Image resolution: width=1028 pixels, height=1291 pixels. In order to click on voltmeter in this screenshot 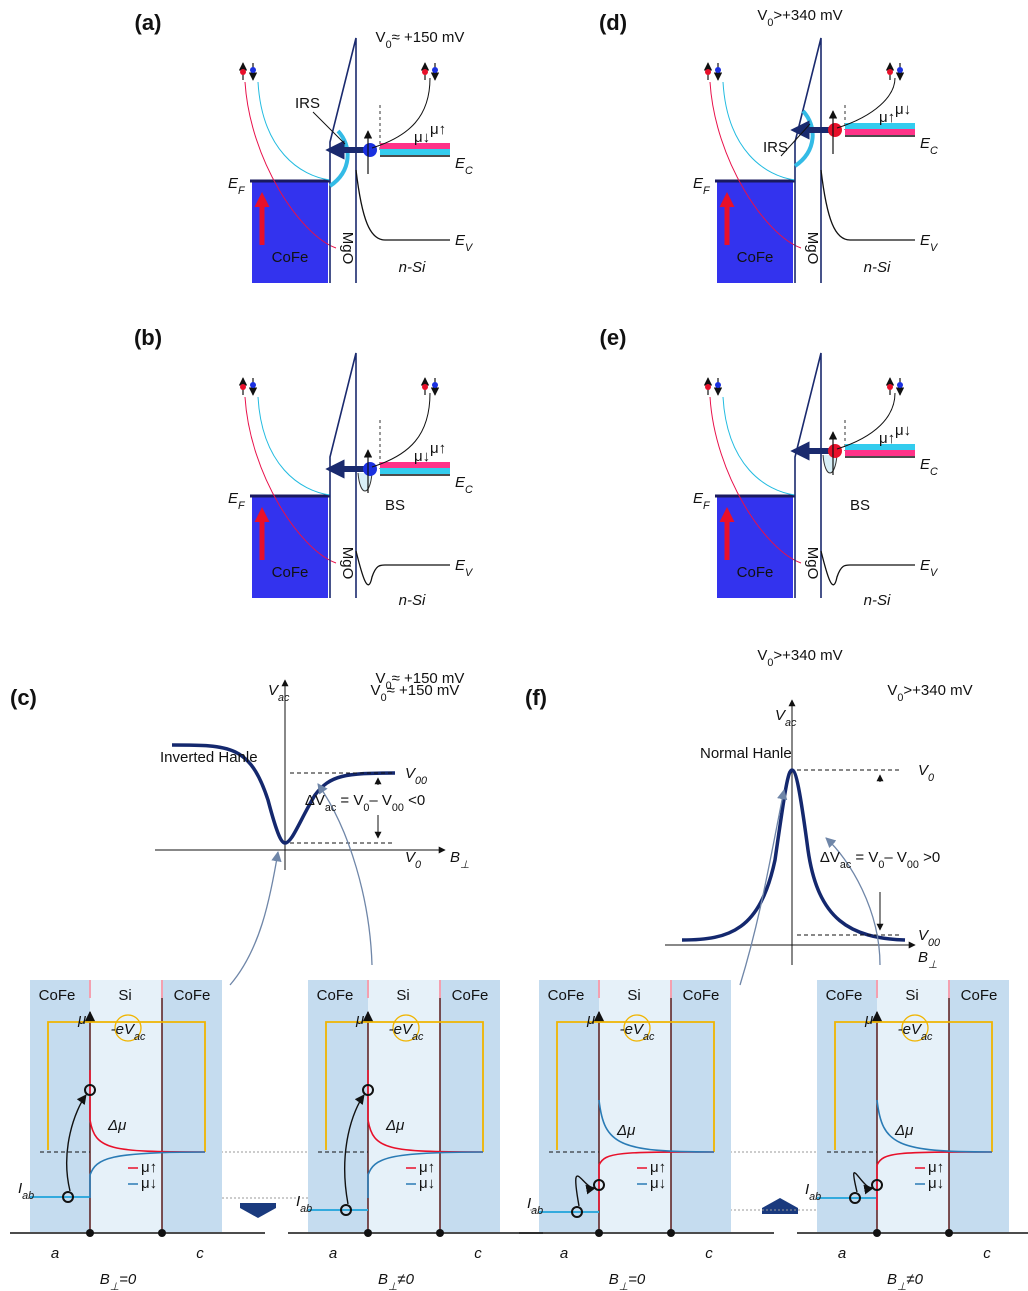, I will do `click(128, 1028)`.